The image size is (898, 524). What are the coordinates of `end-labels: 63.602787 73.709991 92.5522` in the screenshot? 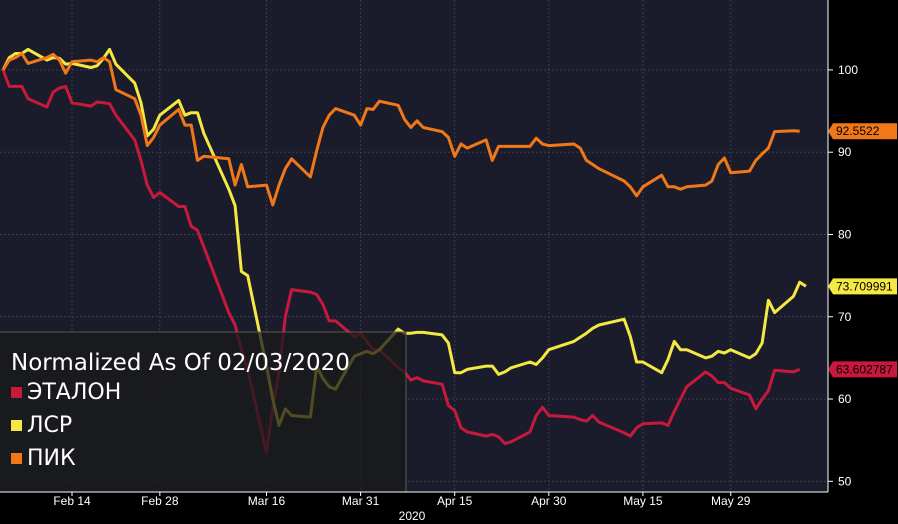 It's located at (862, 250).